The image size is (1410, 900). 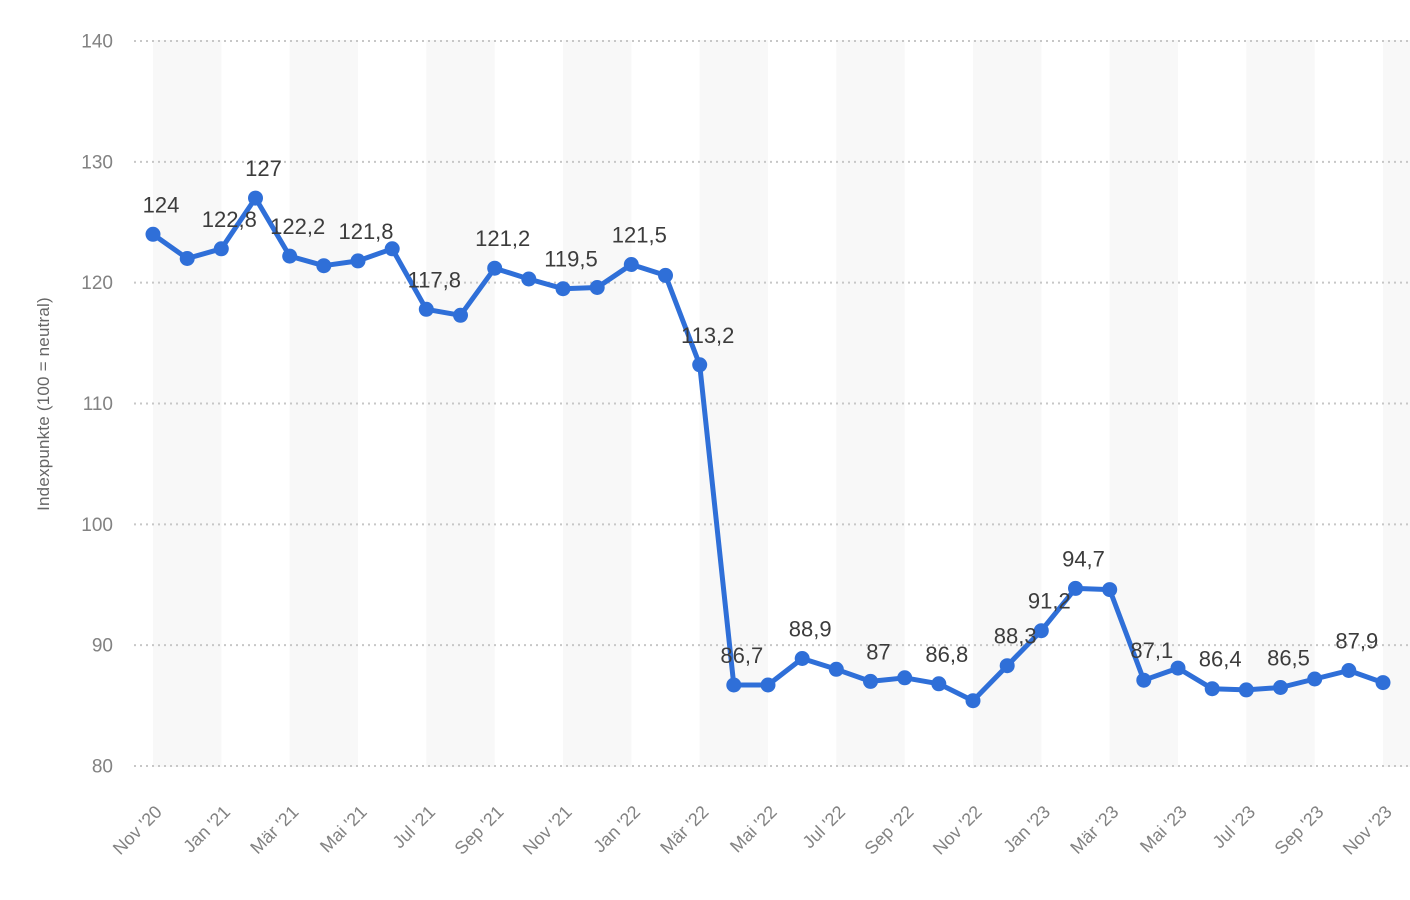 What do you see at coordinates (137, 830) in the screenshot?
I see `x-tick-label: Nov '20` at bounding box center [137, 830].